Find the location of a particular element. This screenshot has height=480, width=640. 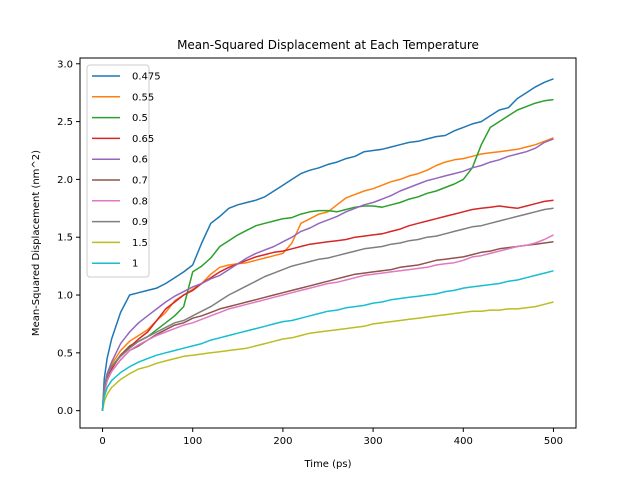

legend-label: 0.65 is located at coordinates (143, 139).